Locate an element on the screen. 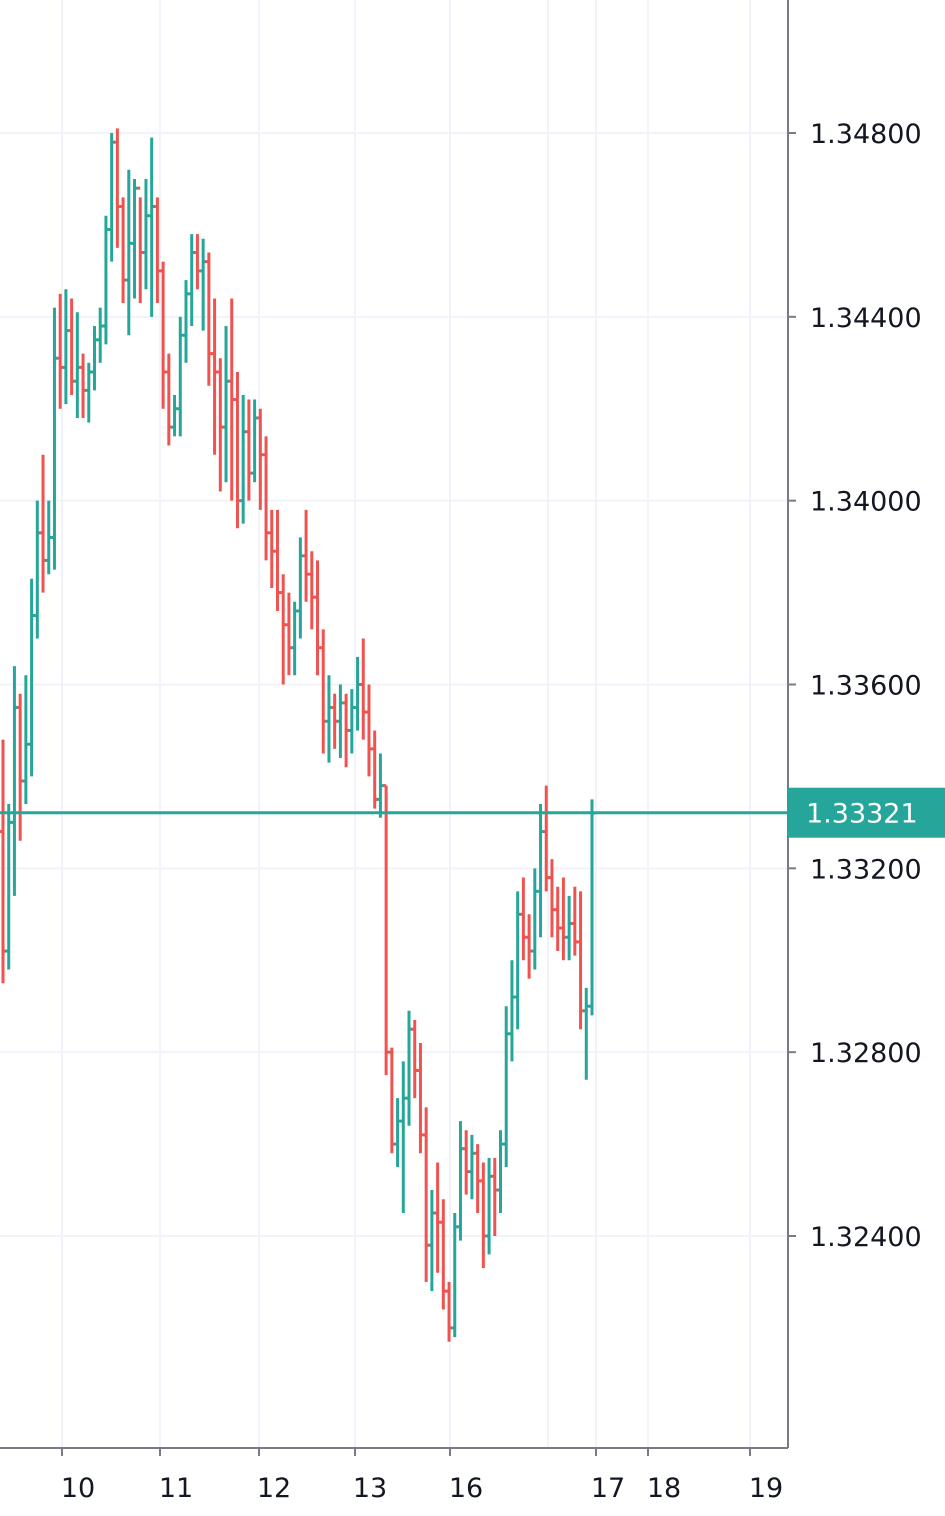  y-tick-label: 1.34400 is located at coordinates (866, 318).